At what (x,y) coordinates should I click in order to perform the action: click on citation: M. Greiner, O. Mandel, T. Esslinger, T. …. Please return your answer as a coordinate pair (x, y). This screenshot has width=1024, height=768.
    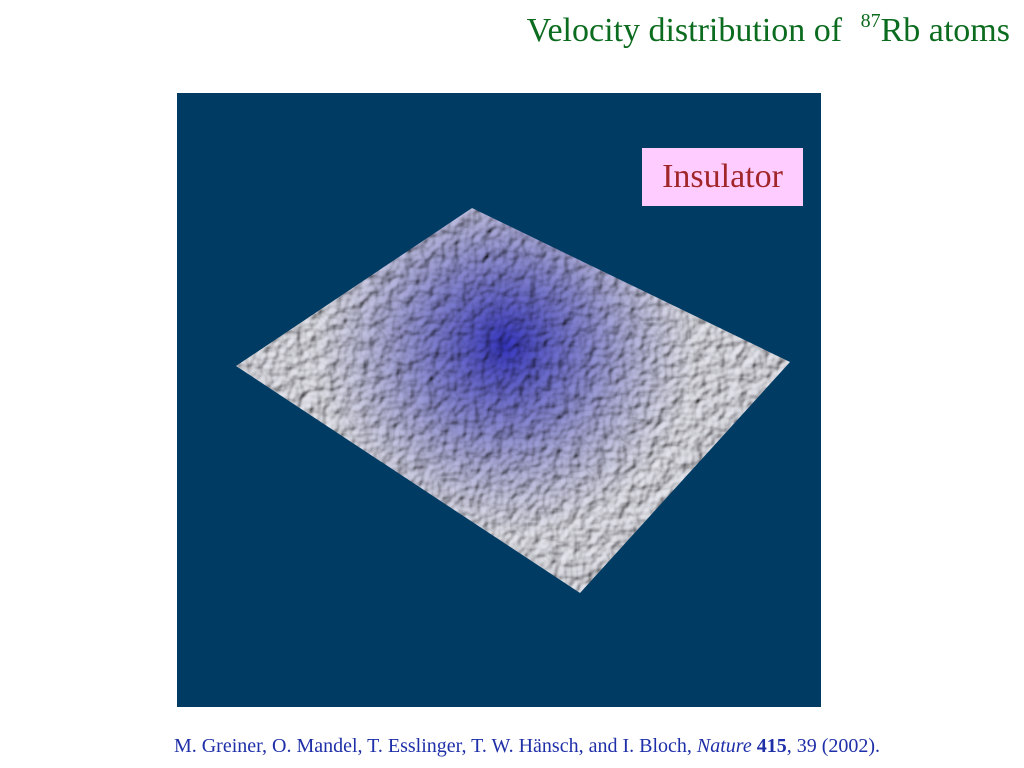
    Looking at the image, I should click on (512, 746).